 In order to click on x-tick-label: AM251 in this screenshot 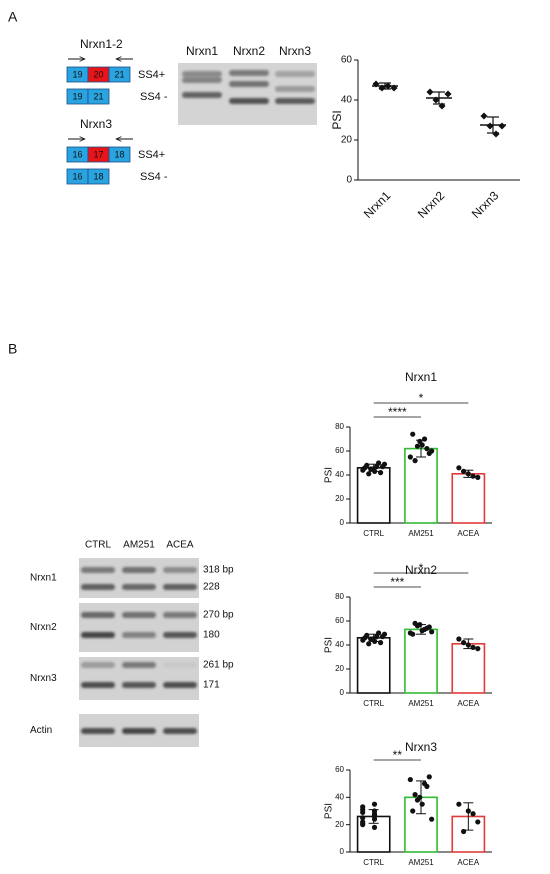, I will do `click(421, 703)`.